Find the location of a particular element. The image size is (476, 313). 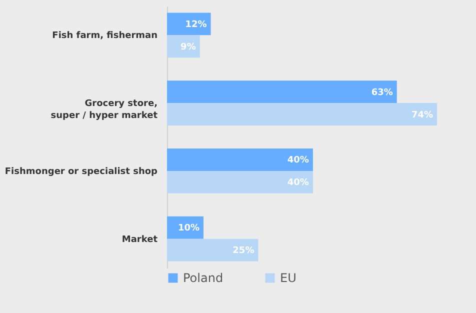

data-label: 63% is located at coordinates (382, 93).